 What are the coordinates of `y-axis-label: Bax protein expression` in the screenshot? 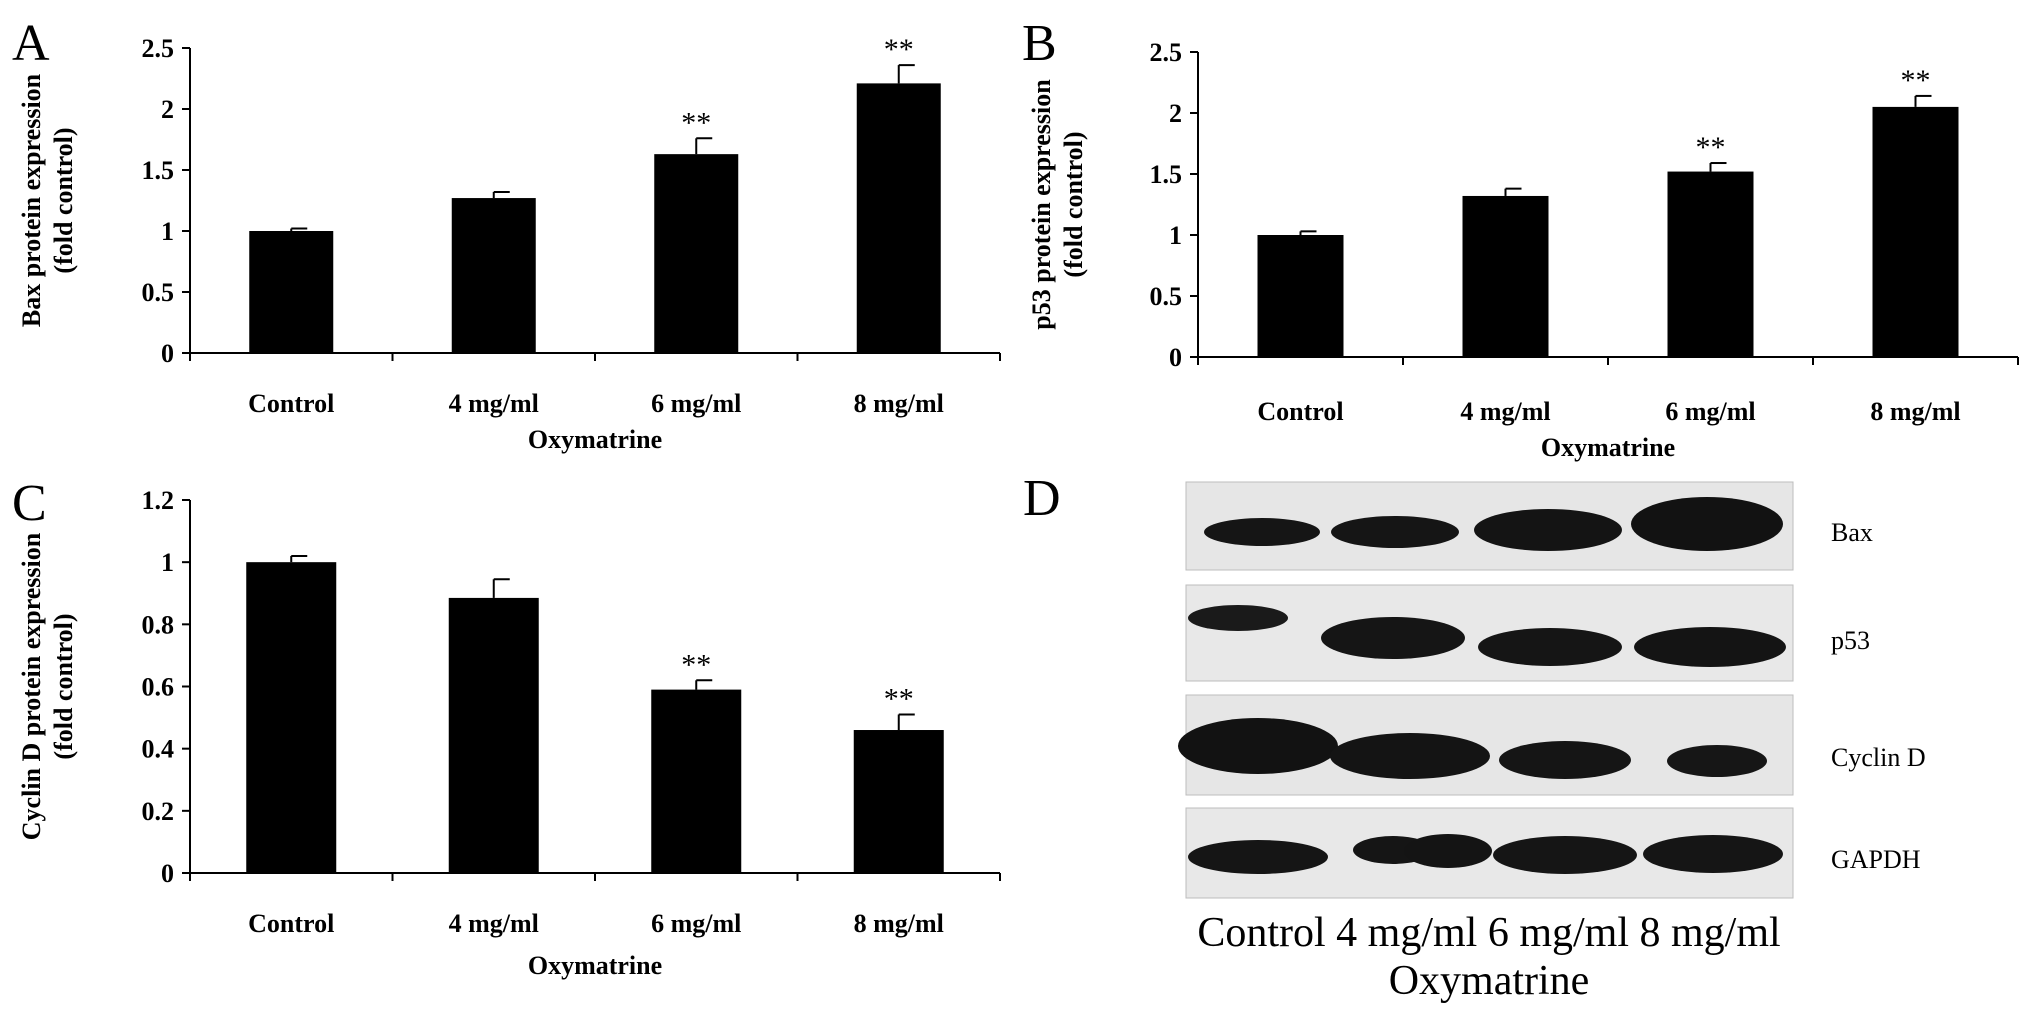 It's located at (31, 200).